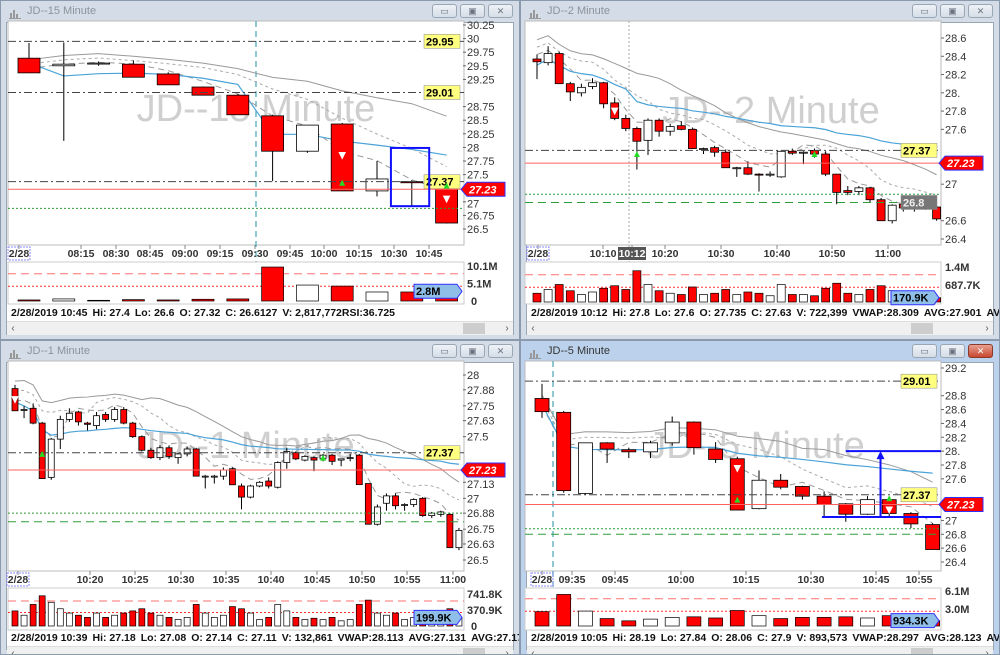 The image size is (1000, 655). What do you see at coordinates (760, 11) in the screenshot?
I see `title-bar: JD--2 Minute ▭ ▣ ✕` at bounding box center [760, 11].